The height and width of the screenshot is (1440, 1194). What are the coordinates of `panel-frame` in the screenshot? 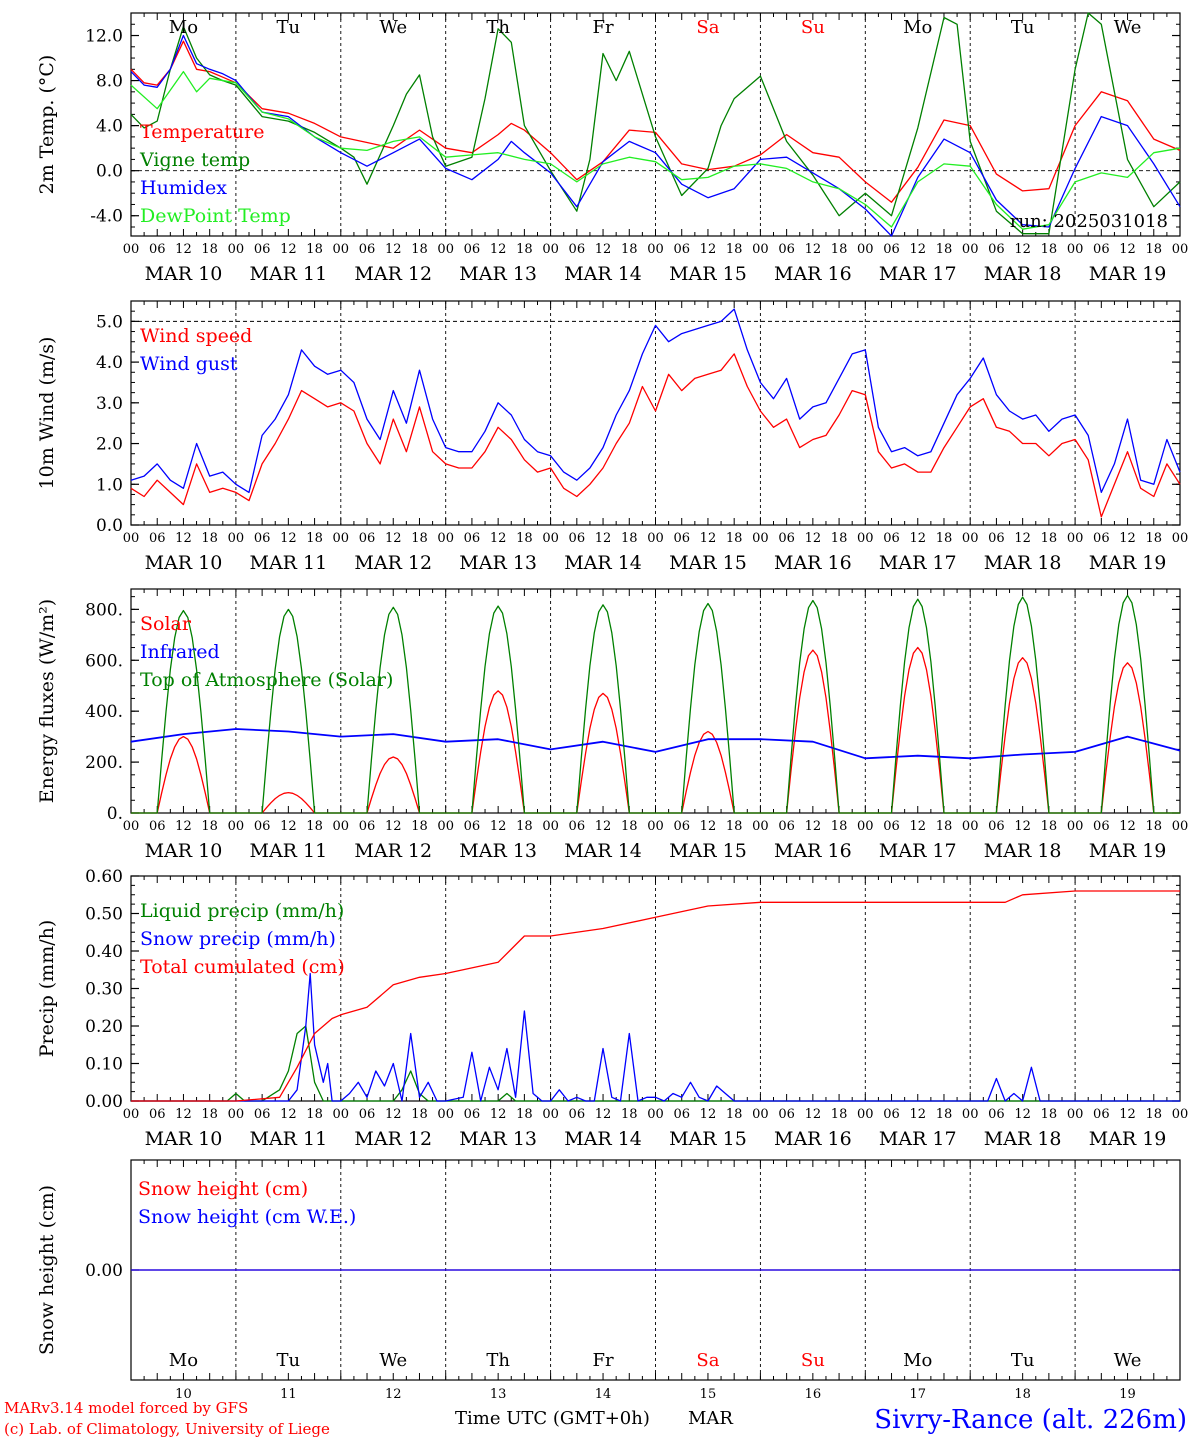 It's located at (655, 124).